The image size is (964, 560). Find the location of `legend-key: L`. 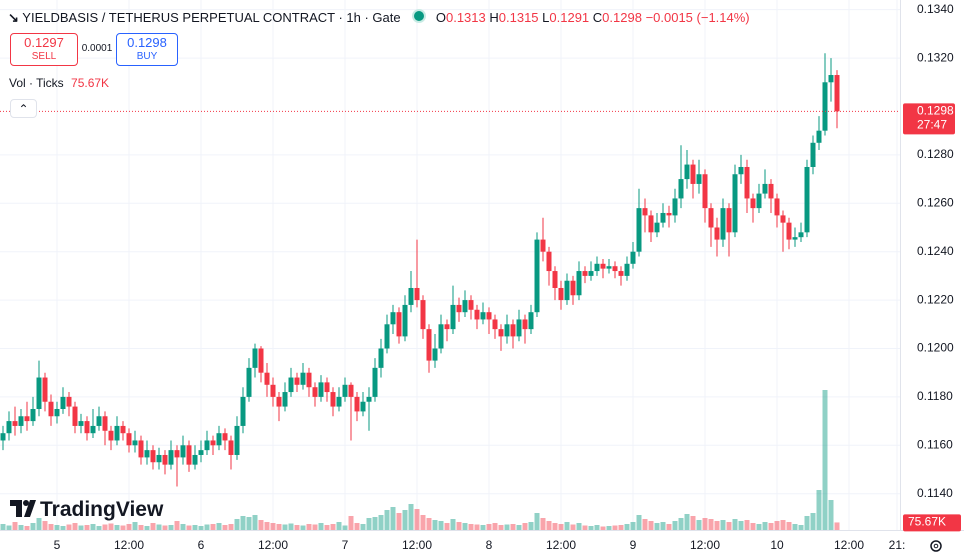

legend-key: L is located at coordinates (546, 17).